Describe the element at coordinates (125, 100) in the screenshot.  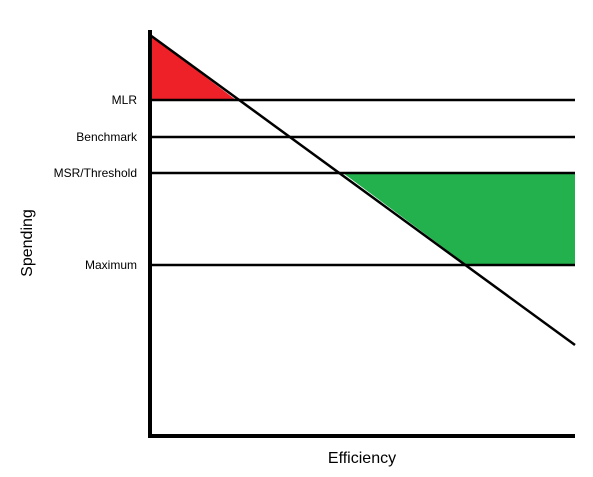
I see `mlr-label: MLR` at that location.